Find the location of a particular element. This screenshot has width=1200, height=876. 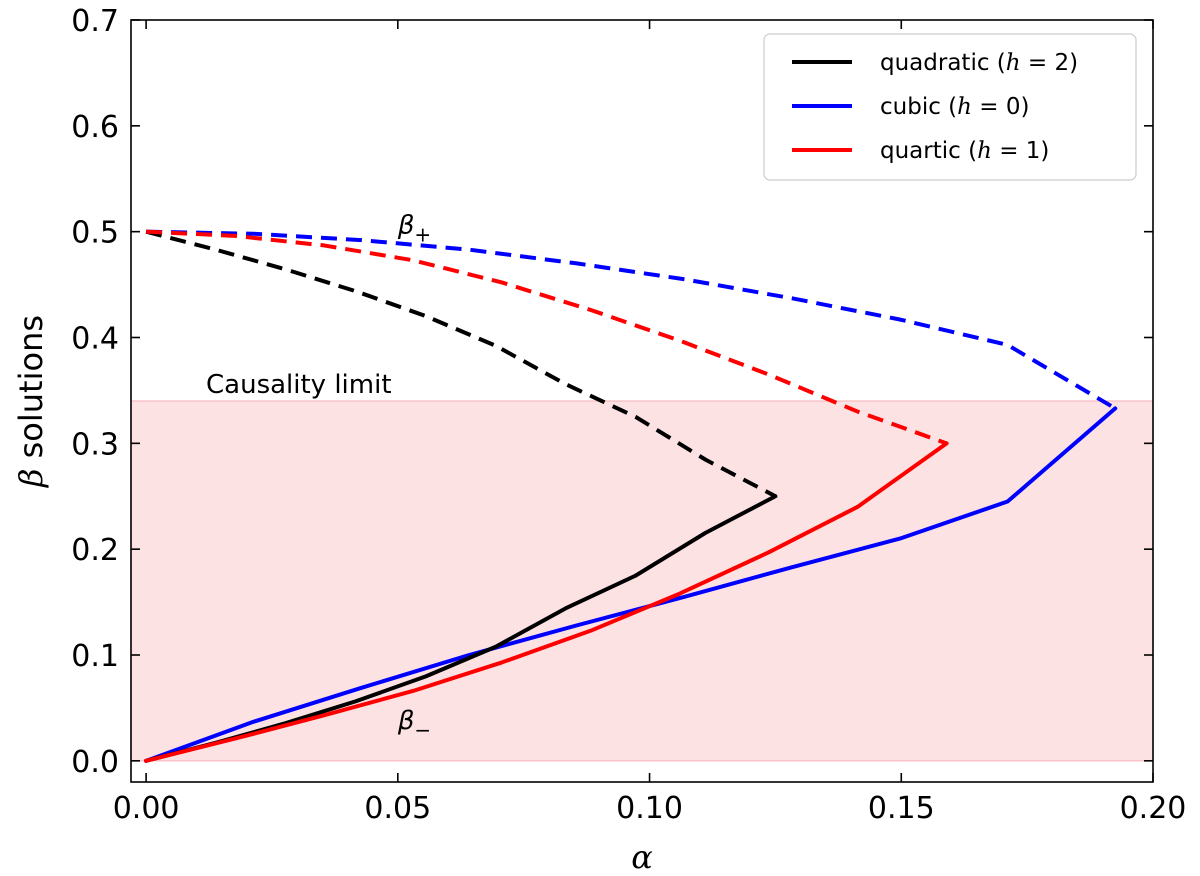

y-tick-label: 0.4 is located at coordinates (95, 339).